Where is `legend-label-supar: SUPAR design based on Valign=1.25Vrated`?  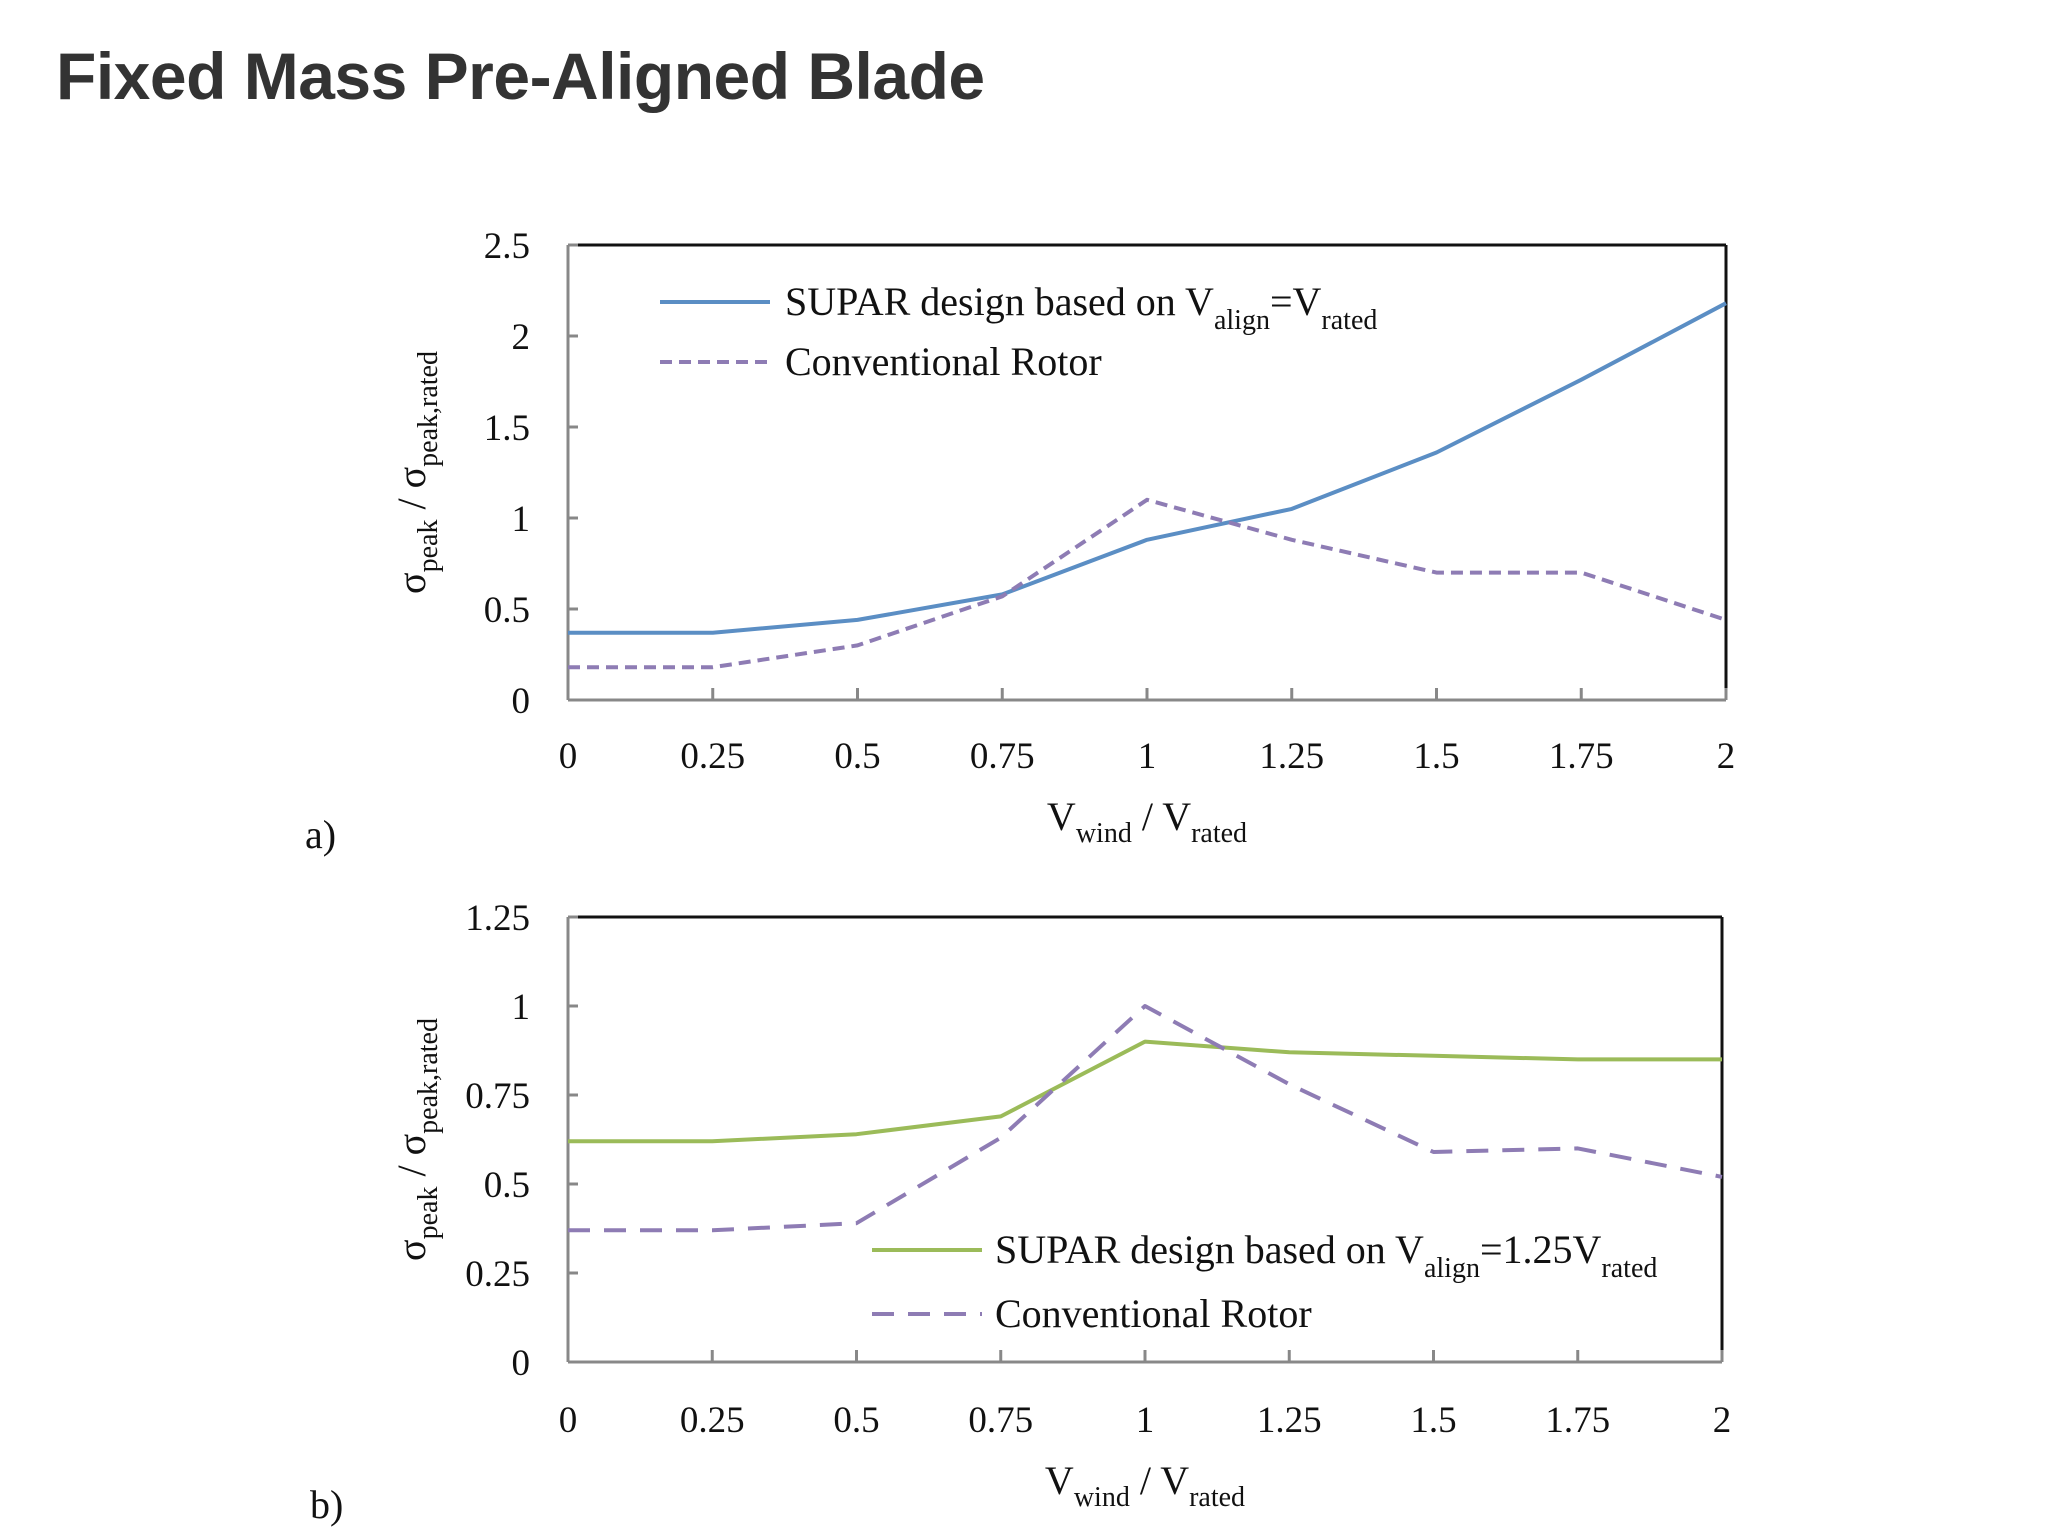
legend-label-supar: SUPAR design based on Valign=1.25Vrated is located at coordinates (1326, 1255).